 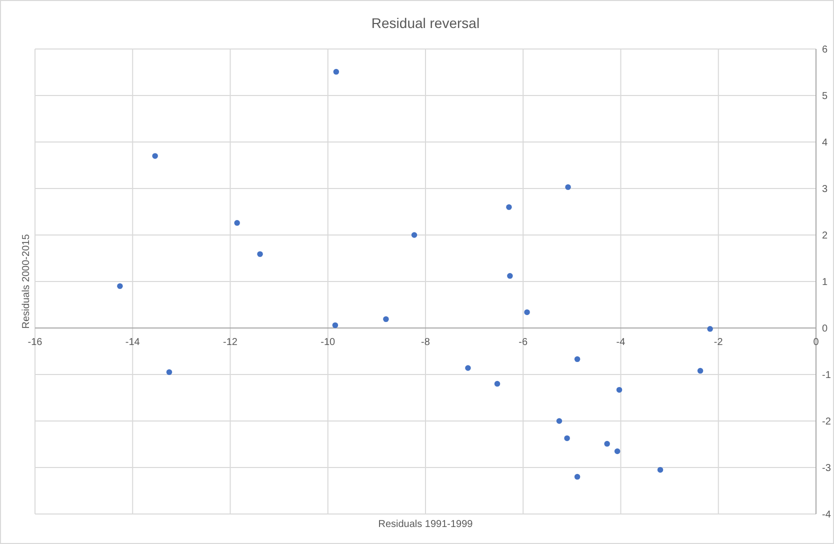 I want to click on y-tick-label: -4, so click(x=827, y=515).